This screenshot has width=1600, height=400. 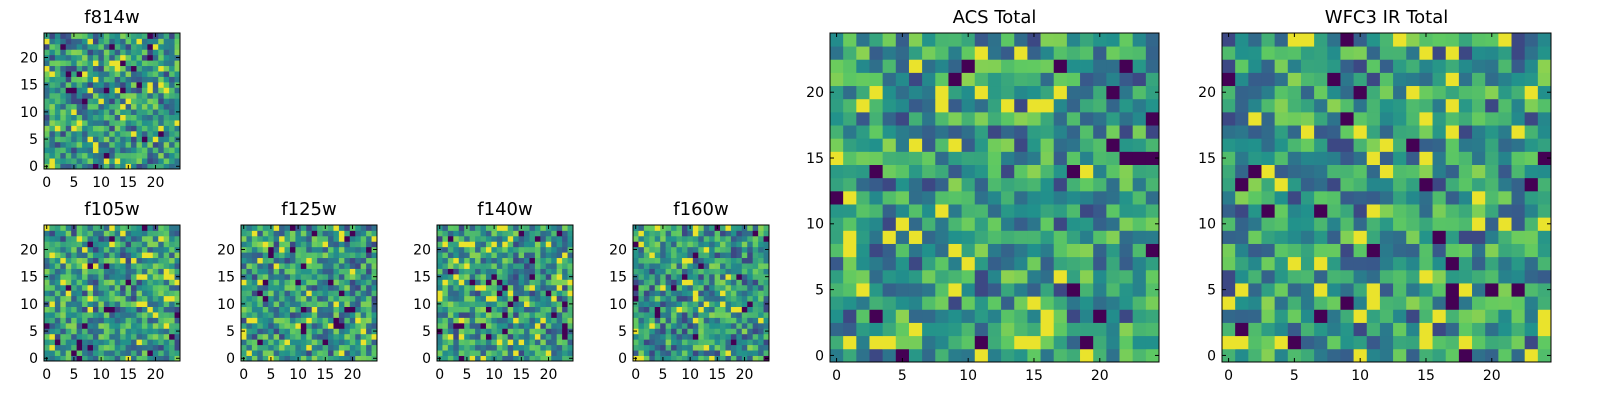 I want to click on y-tick-label: 15, so click(x=618, y=278).